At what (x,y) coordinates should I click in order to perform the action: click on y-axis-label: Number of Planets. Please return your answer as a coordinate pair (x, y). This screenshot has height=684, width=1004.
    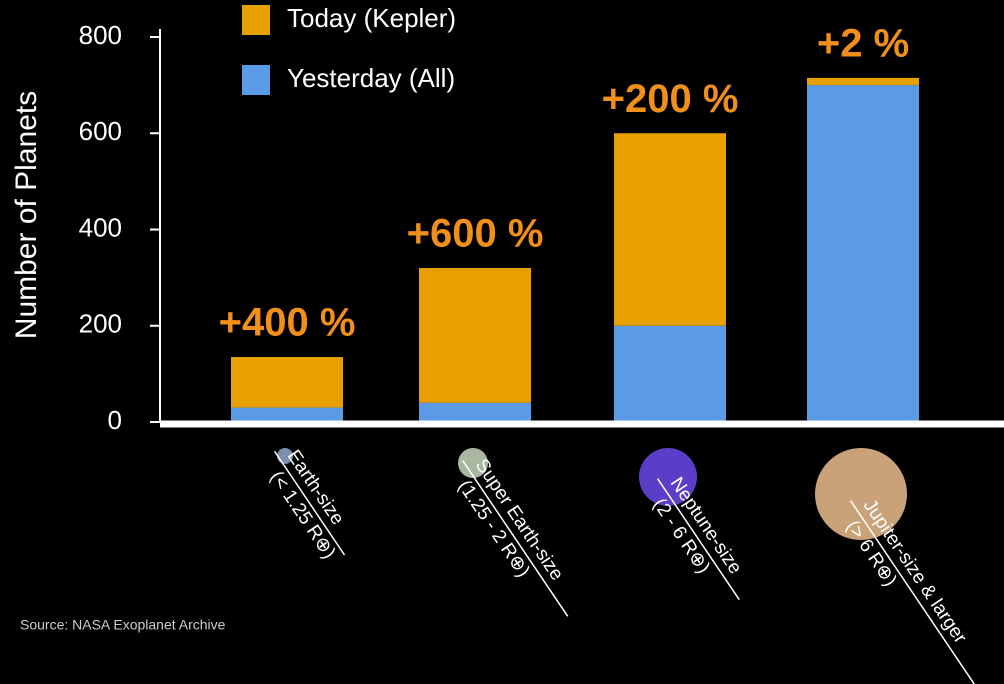
    Looking at the image, I should click on (26, 215).